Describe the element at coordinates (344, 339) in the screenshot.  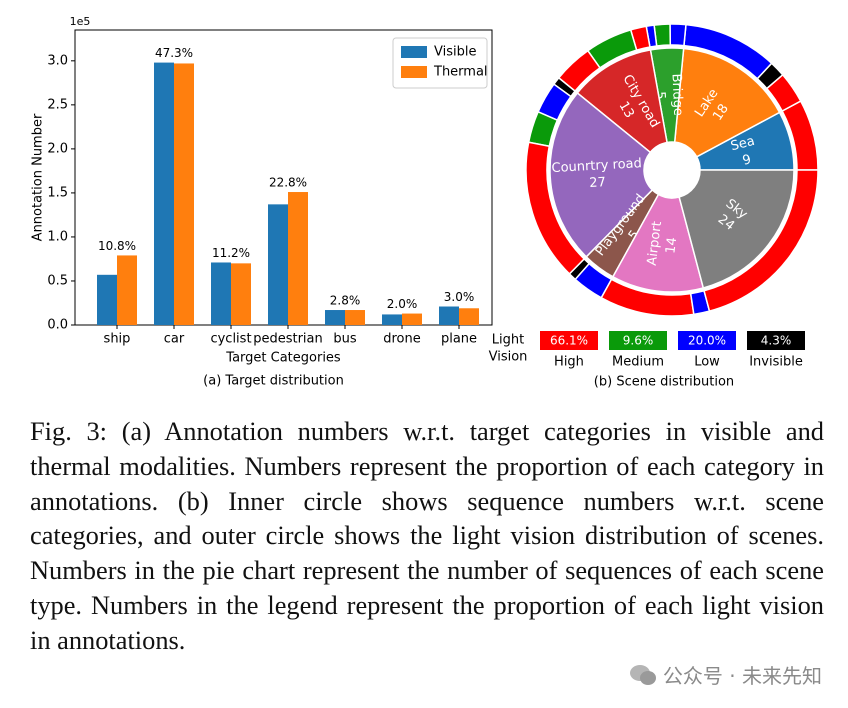
I see `x-tick-label: bus` at that location.